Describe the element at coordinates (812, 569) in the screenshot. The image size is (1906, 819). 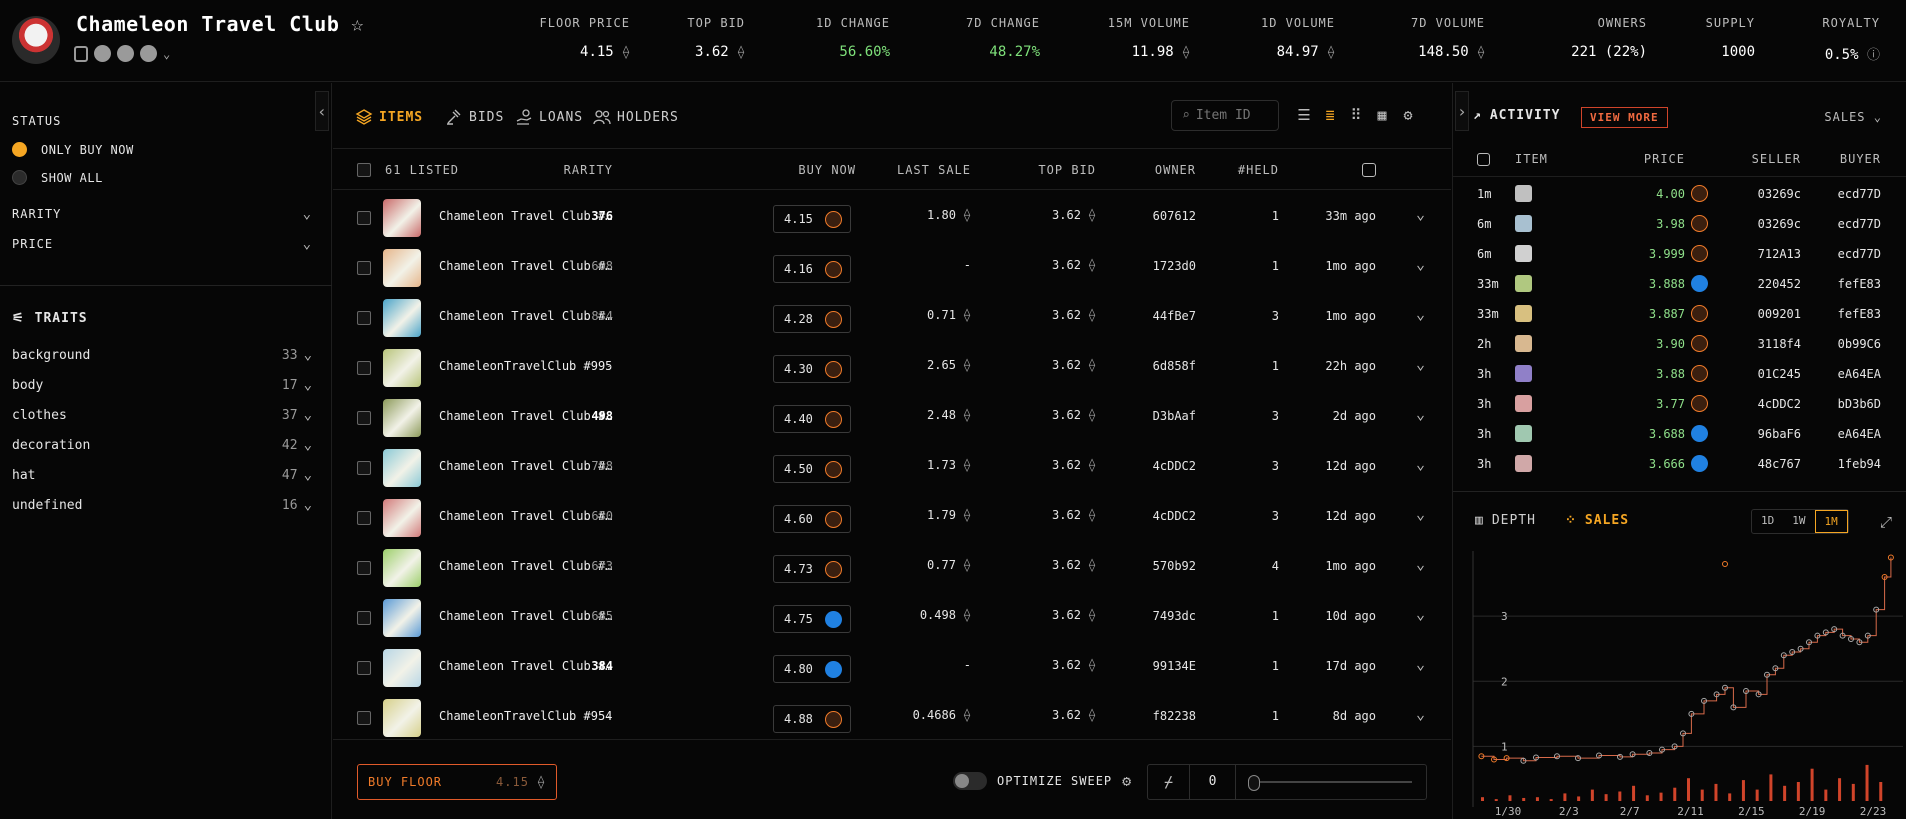
I see `buy-now-button: 4.73` at that location.